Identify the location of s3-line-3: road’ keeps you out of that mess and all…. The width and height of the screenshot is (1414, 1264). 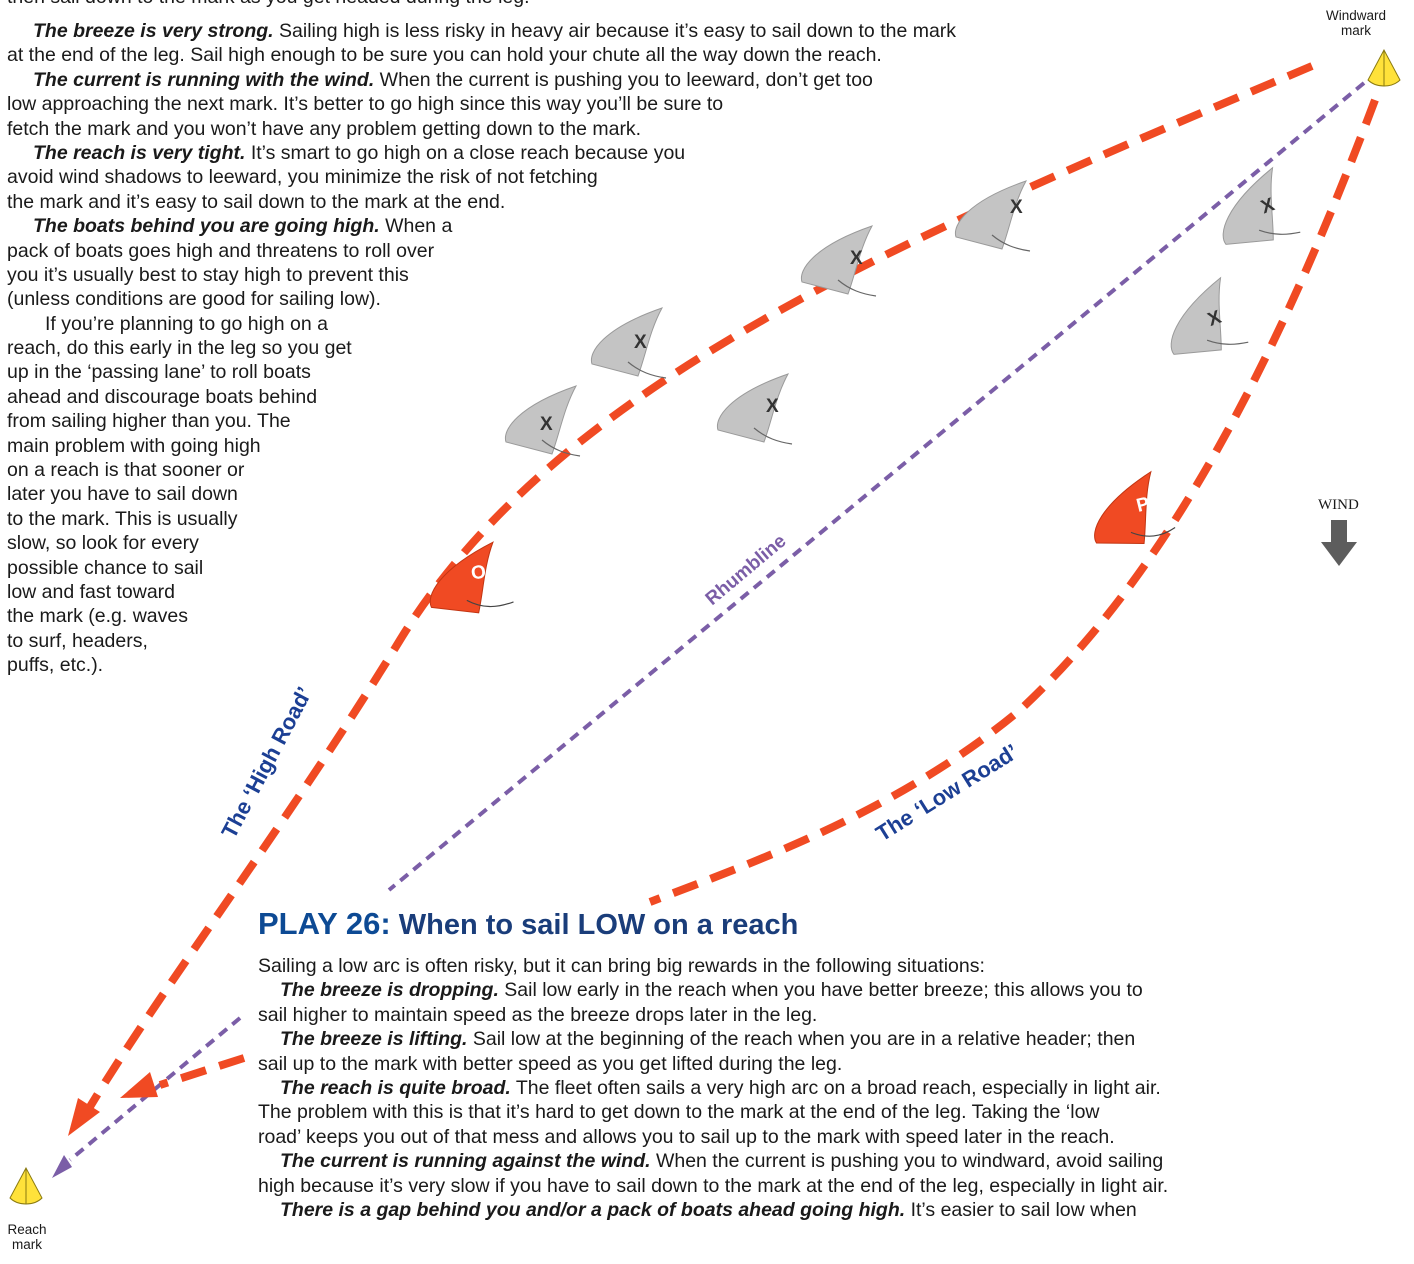
(686, 1136).